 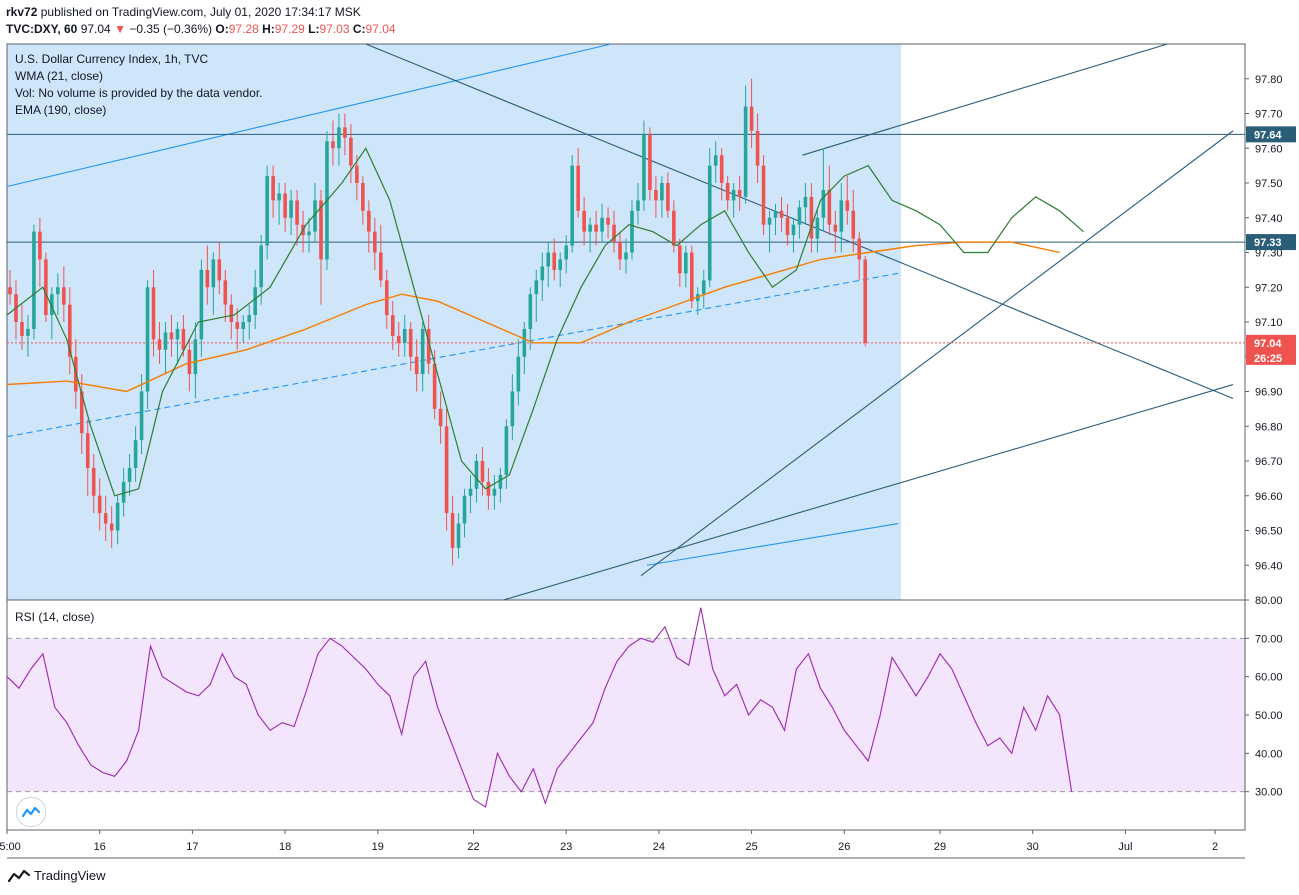 I want to click on chart-title: U.S. Dollar Currency Index, 1h, TVC, so click(x=112, y=59).